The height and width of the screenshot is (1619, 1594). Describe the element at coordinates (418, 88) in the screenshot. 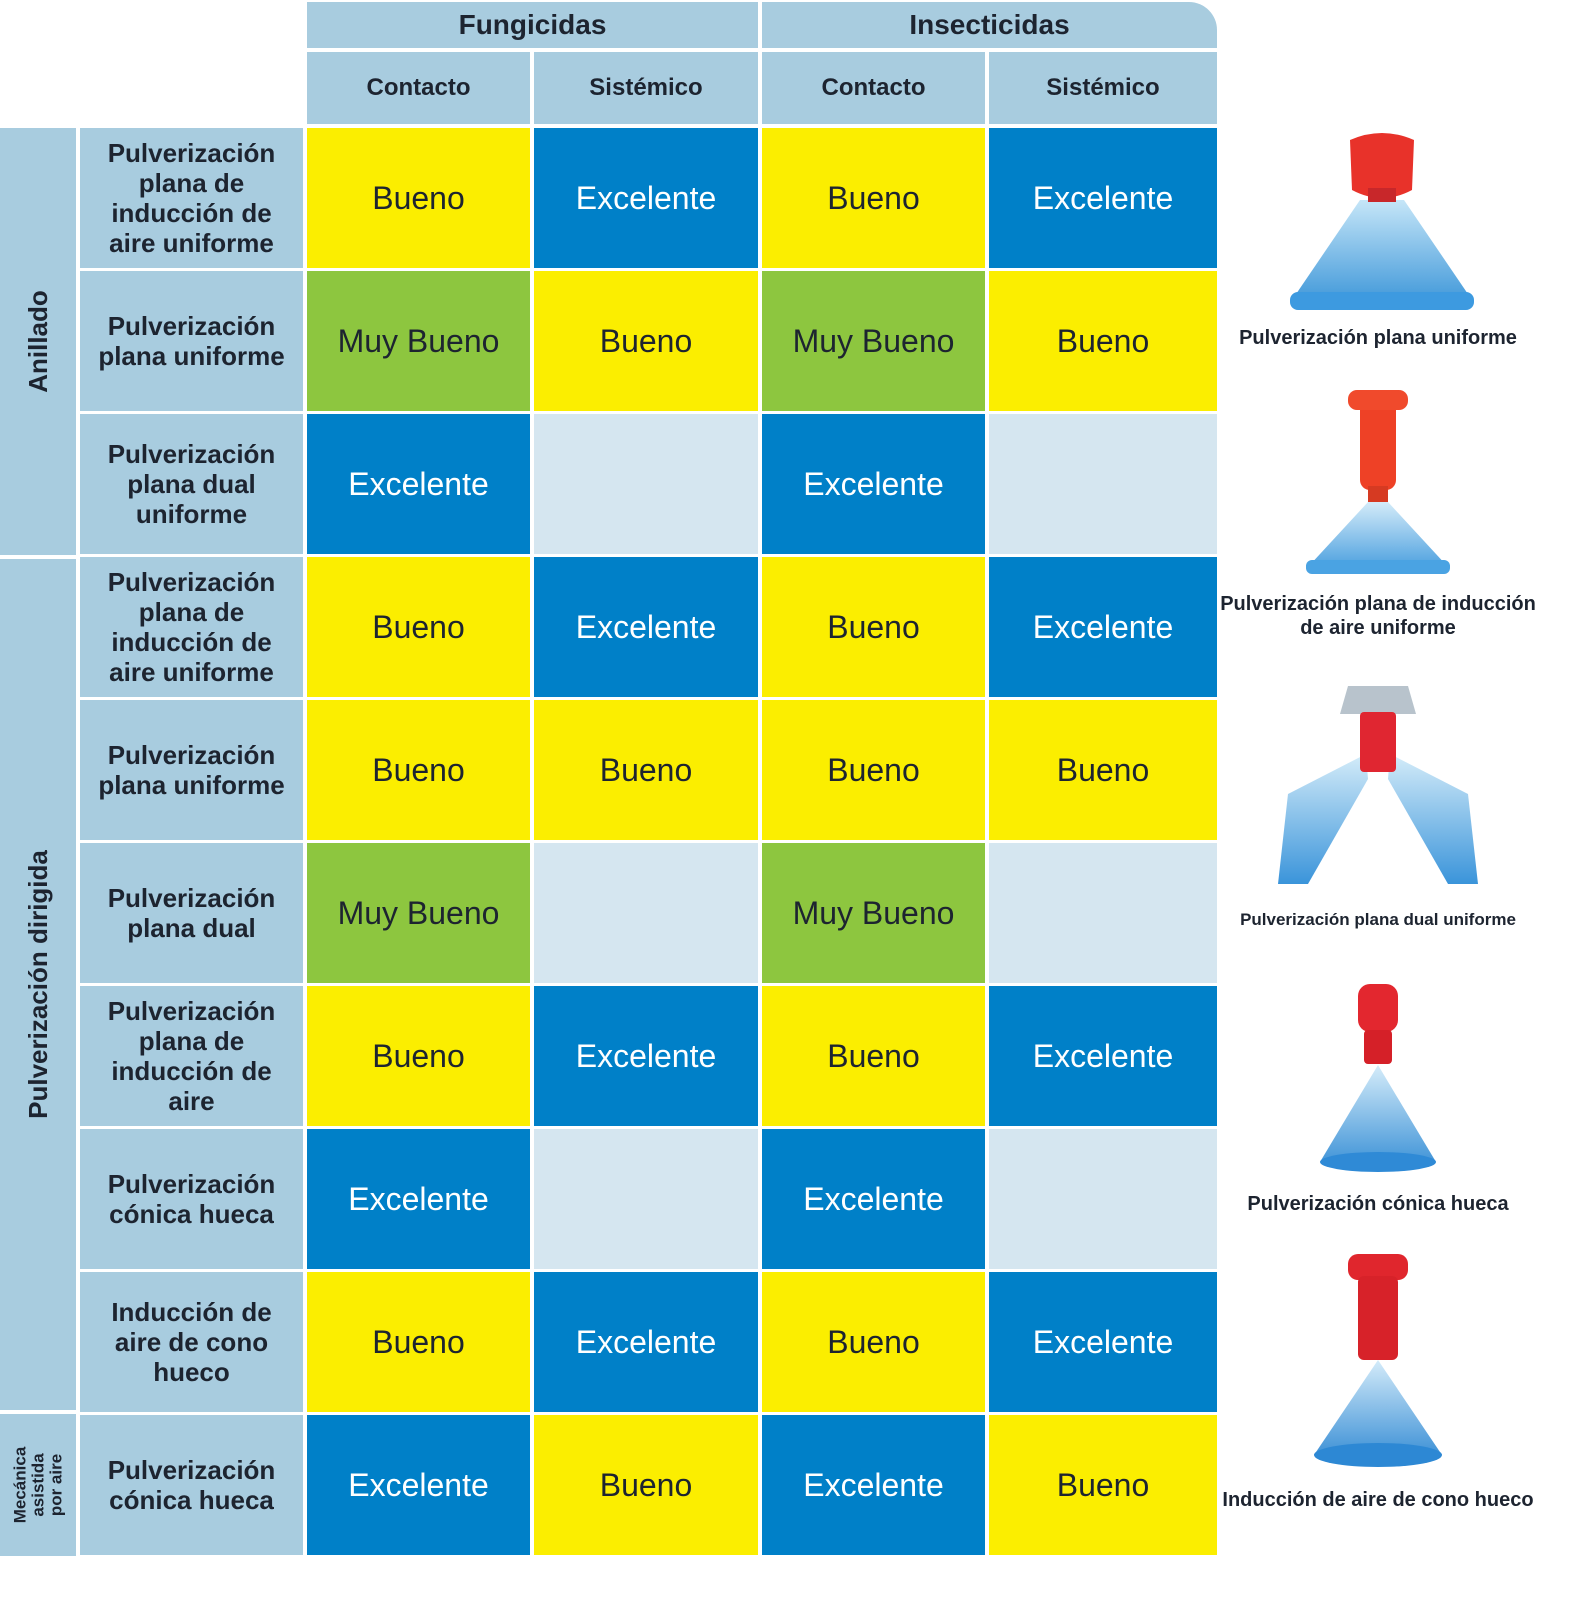

I see `subheader-fungicidas-contacto: Contacto` at that location.